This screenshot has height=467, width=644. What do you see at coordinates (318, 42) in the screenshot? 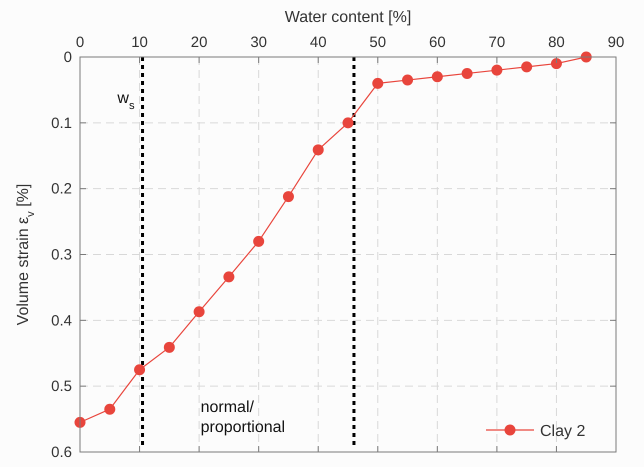
I see `x-tick-label: 40` at bounding box center [318, 42].